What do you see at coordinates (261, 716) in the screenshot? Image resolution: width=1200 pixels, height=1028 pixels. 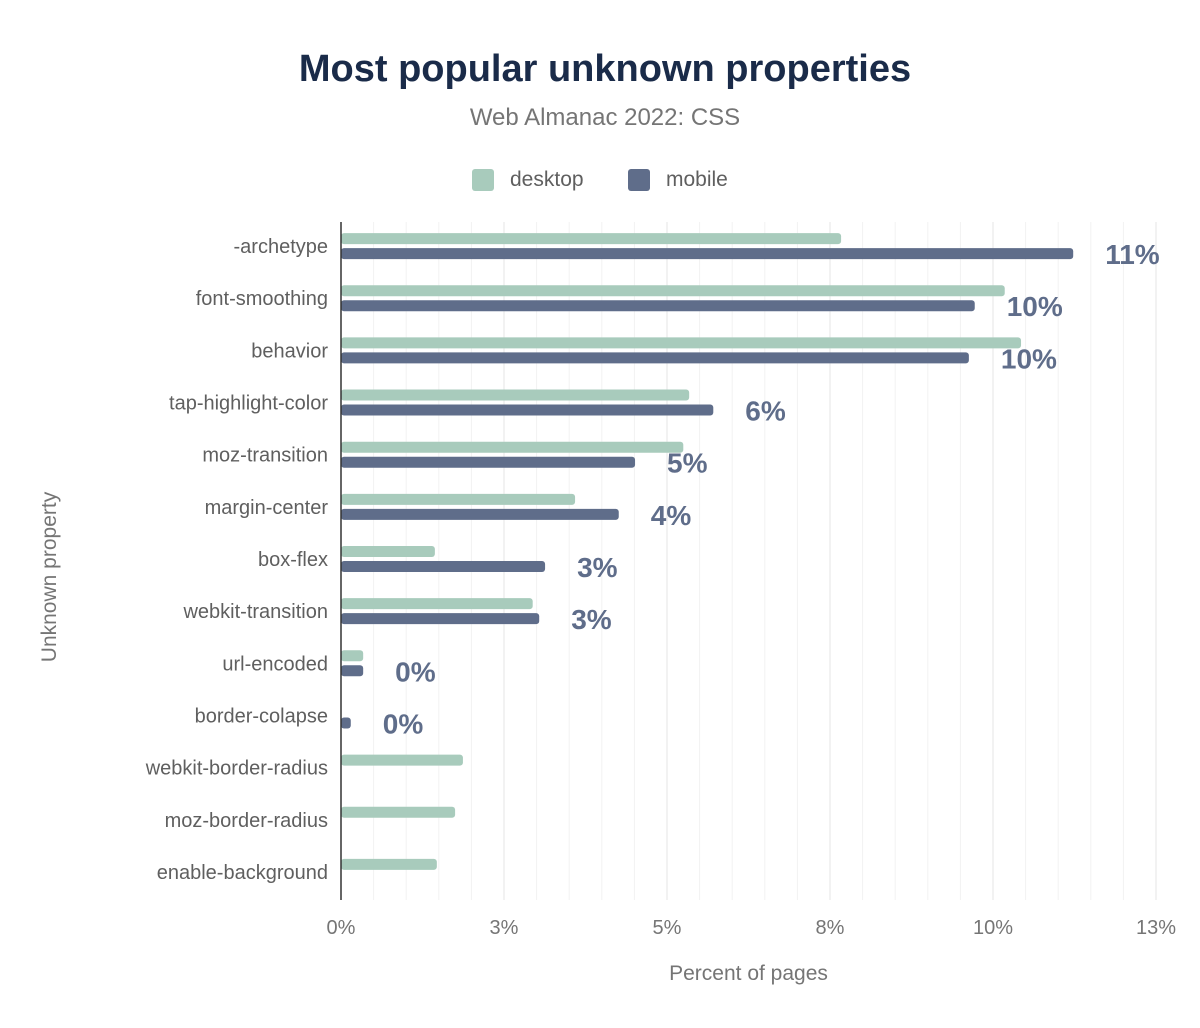 I see `y-tick-label: border-colapse` at bounding box center [261, 716].